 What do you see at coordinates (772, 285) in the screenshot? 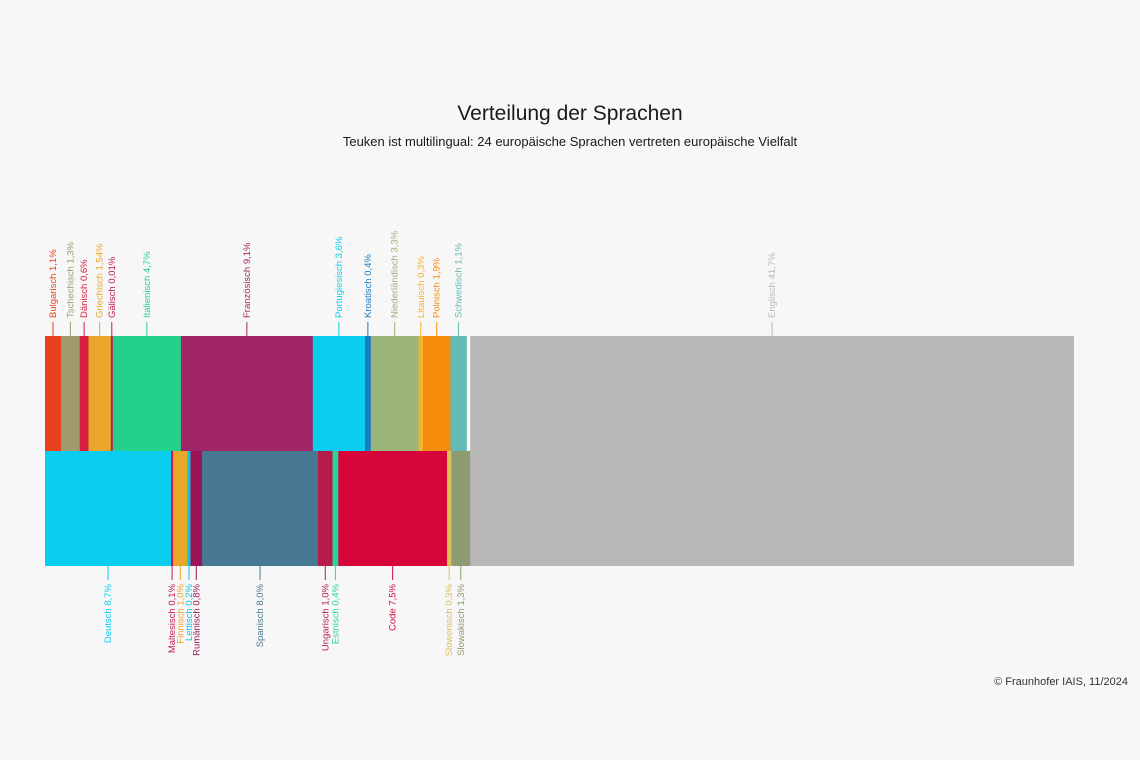
I see `label-englisch-41-7: Englisch 41,7%` at bounding box center [772, 285].